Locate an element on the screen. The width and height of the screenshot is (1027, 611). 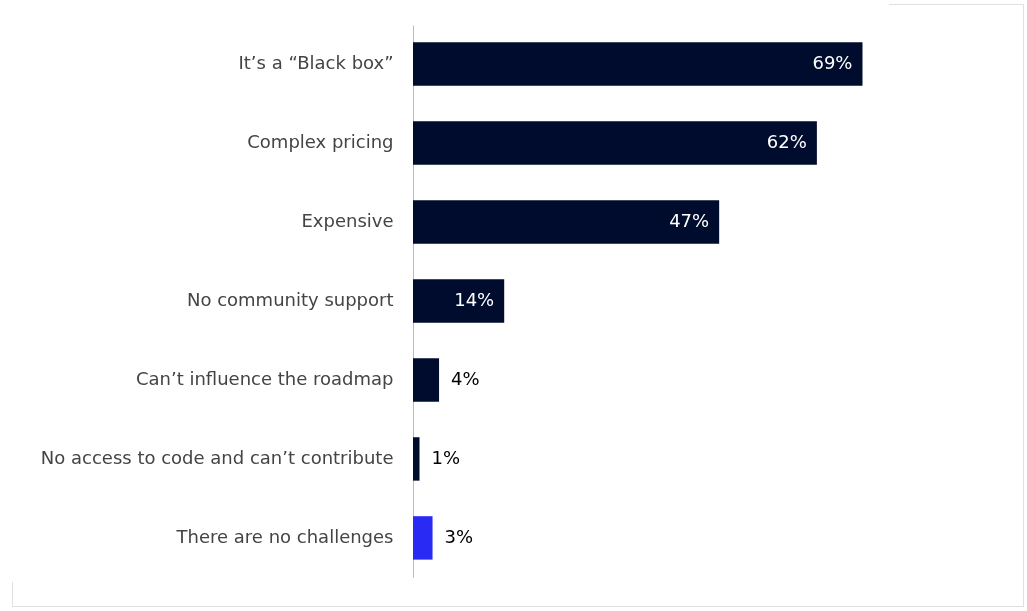
data-label: 4% is located at coordinates (465, 378).